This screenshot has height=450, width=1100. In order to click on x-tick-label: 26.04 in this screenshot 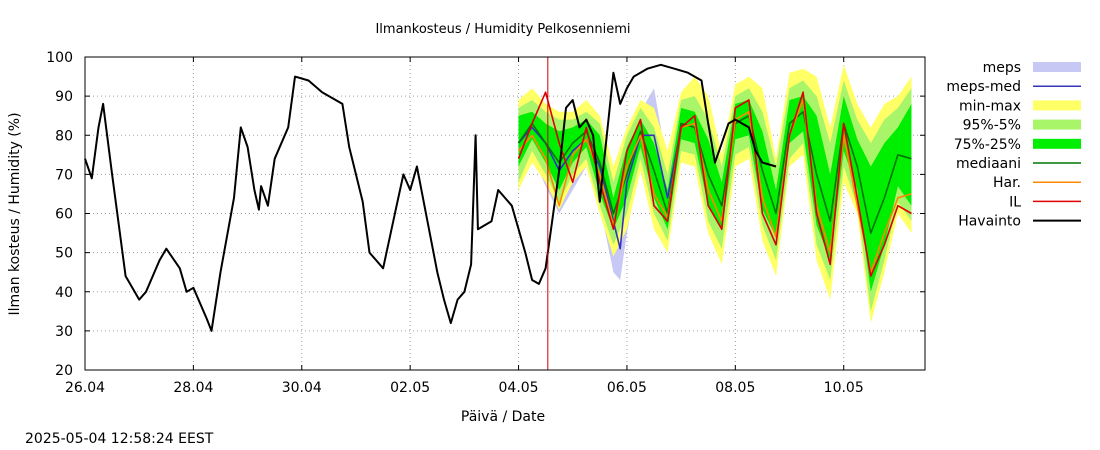, I will do `click(85, 388)`.